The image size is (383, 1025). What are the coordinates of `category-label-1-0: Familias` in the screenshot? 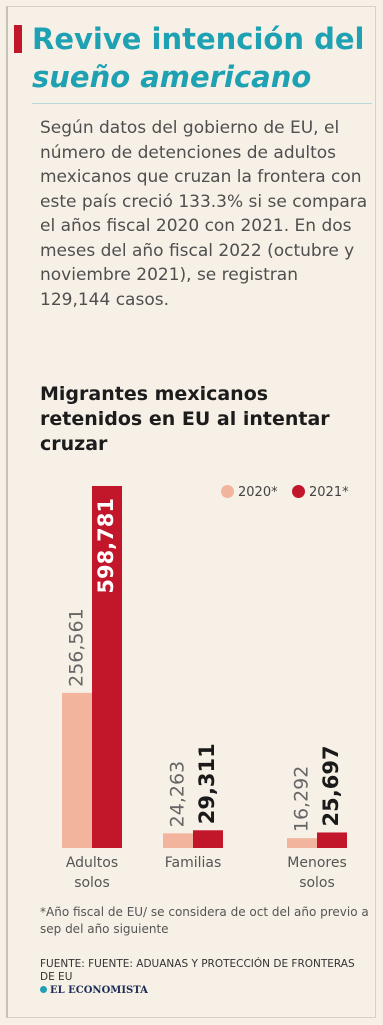 It's located at (193, 863).